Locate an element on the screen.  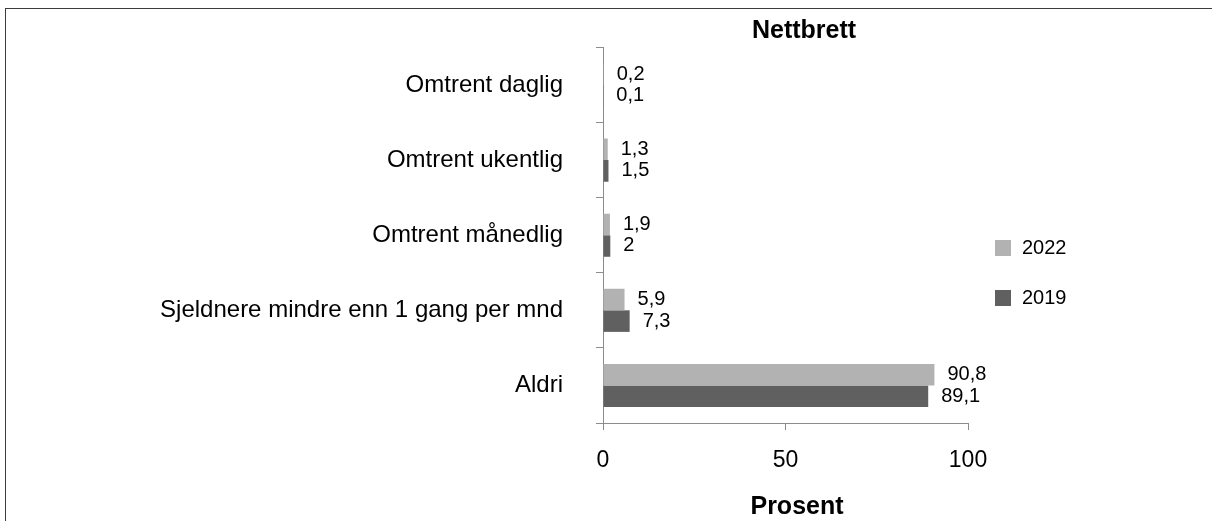
legend-label: 2019 is located at coordinates (1044, 296).